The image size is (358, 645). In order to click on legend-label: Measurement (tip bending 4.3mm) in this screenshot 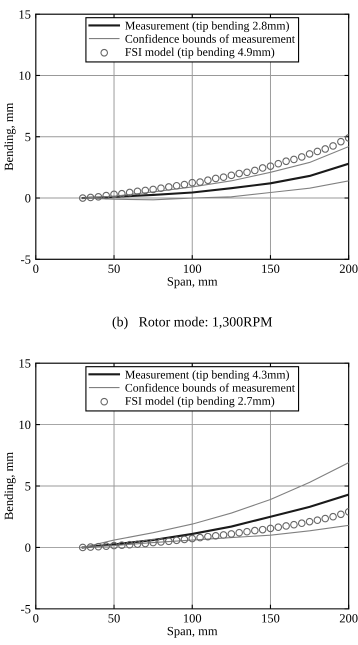, I will do `click(207, 376)`.